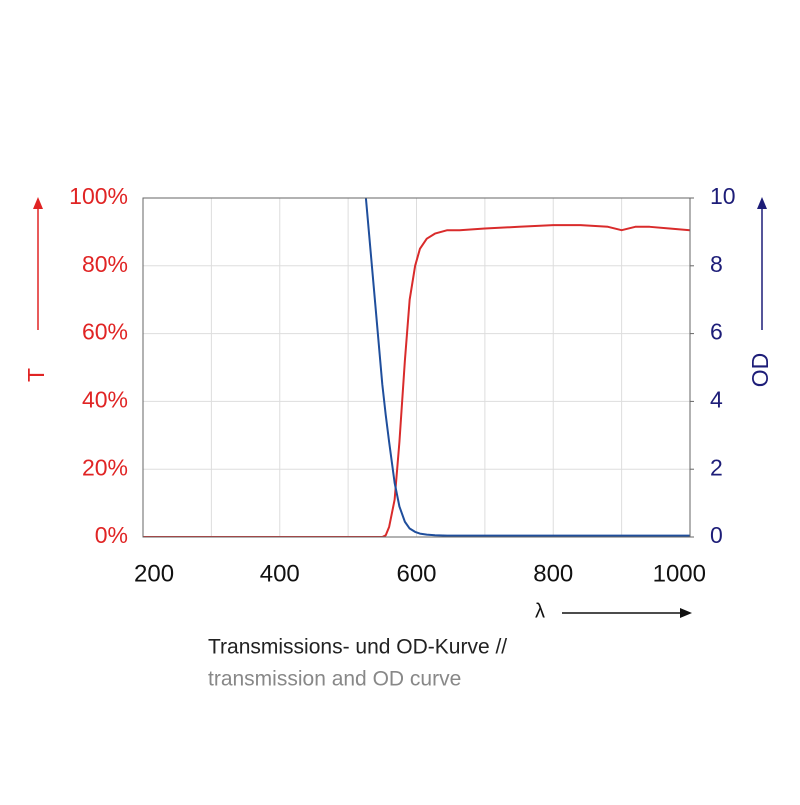  Describe the element at coordinates (716, 535) in the screenshot. I see `y2-tick-label: 0` at that location.